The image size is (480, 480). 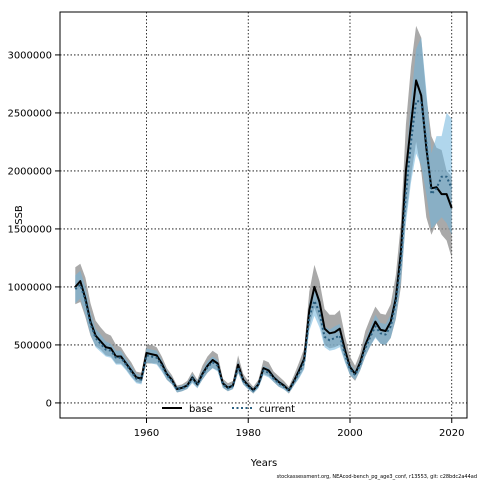 What do you see at coordinates (29, 287) in the screenshot?
I see `y-tick-label: 1000000` at bounding box center [29, 287].